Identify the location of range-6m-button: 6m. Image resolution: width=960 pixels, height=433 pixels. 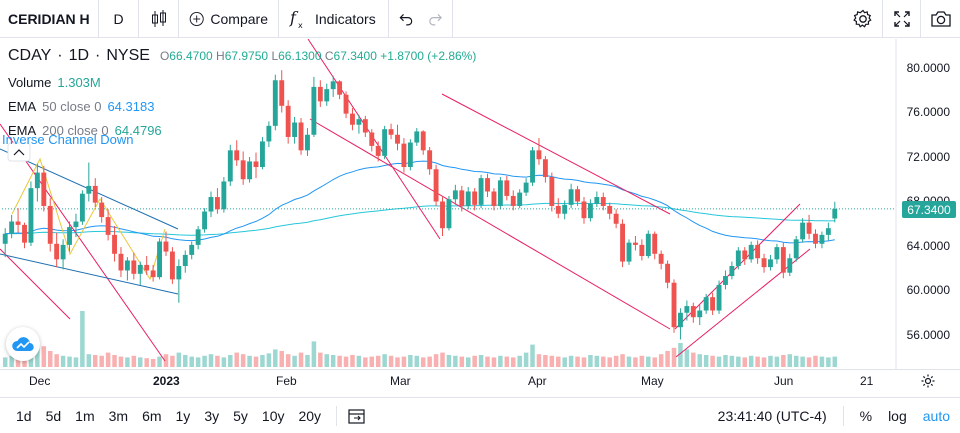
(152, 415).